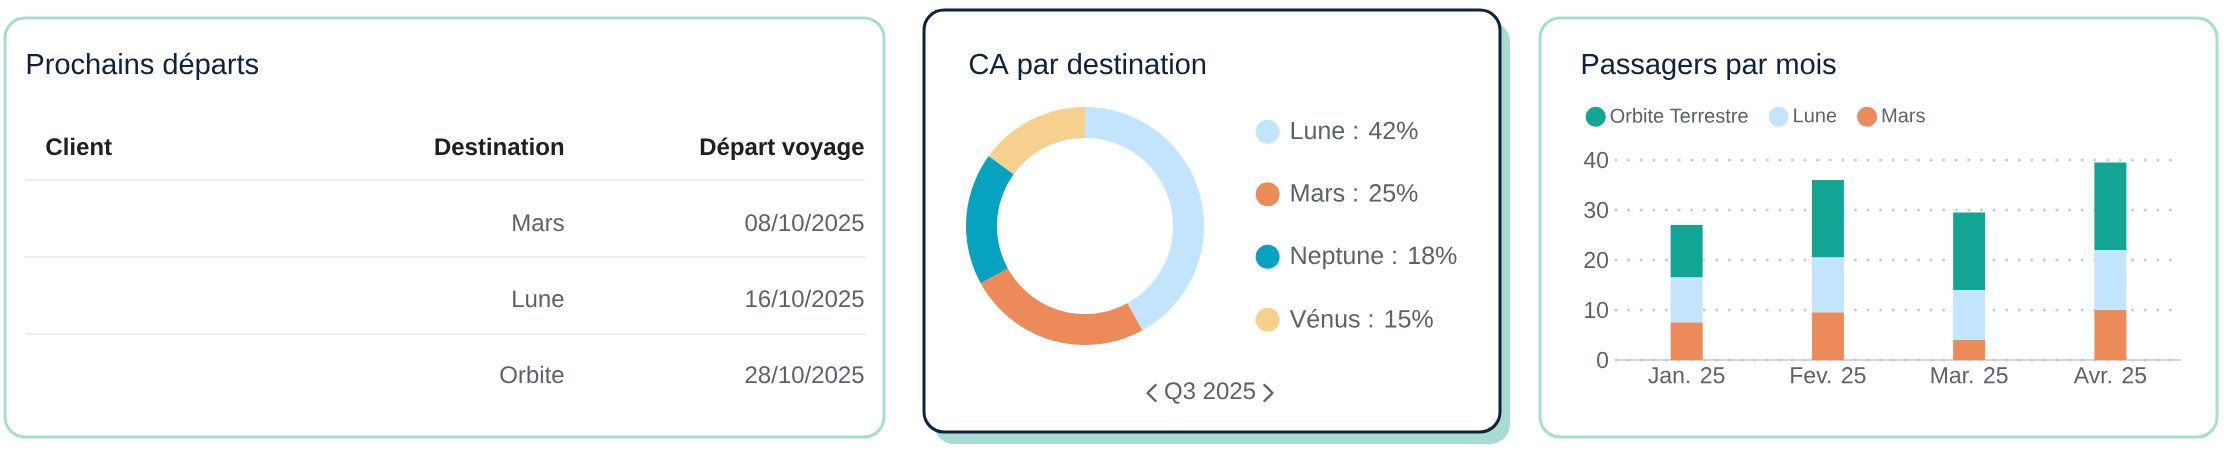 The width and height of the screenshot is (2224, 456). I want to click on text: Q3 2025, so click(1210, 393).